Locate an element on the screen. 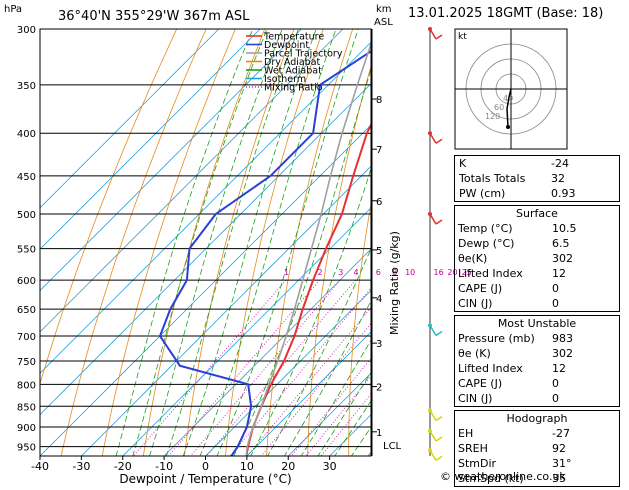 This screenshot has width=629, height=490. most-unstable-label: CIN (J) is located at coordinates (475, 398).